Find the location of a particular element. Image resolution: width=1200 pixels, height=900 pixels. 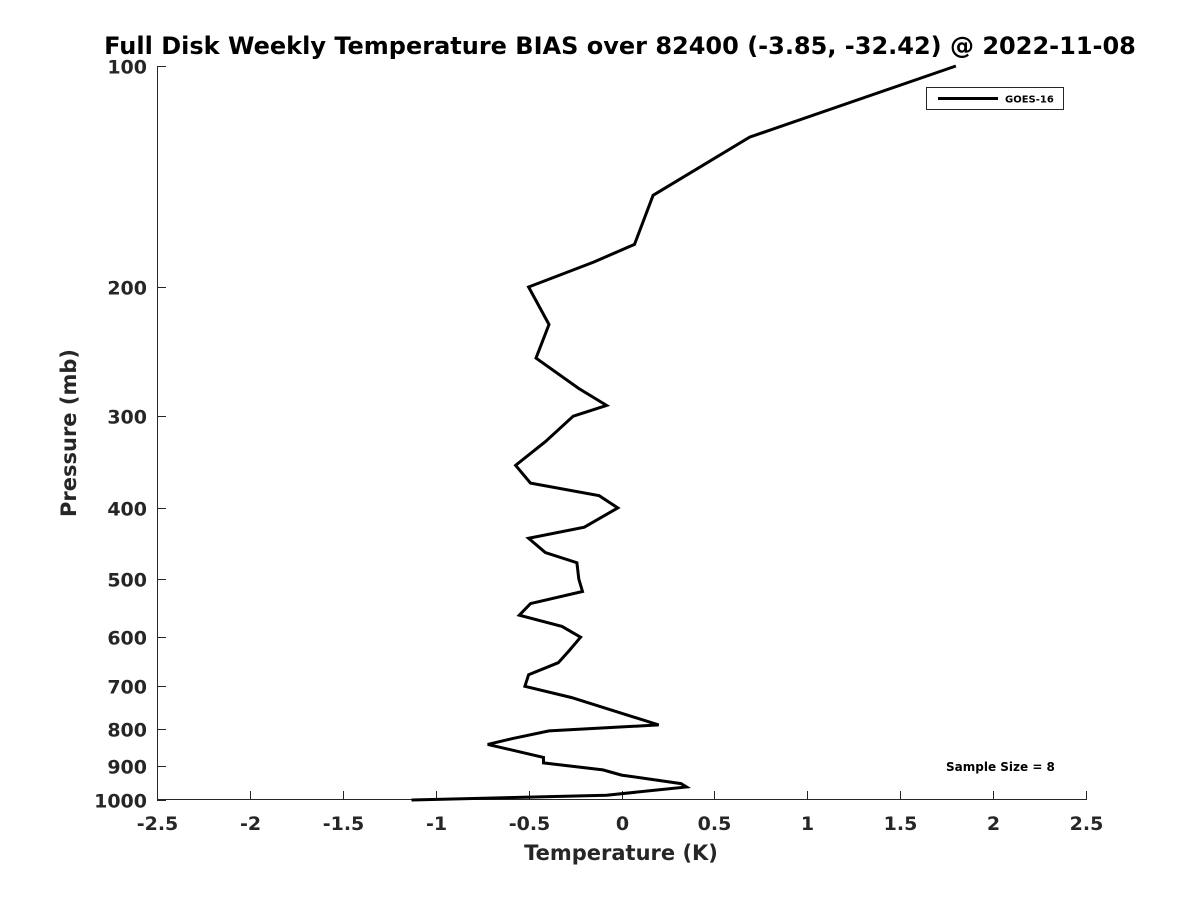

y-tick-label: 700 is located at coordinates (127, 688).